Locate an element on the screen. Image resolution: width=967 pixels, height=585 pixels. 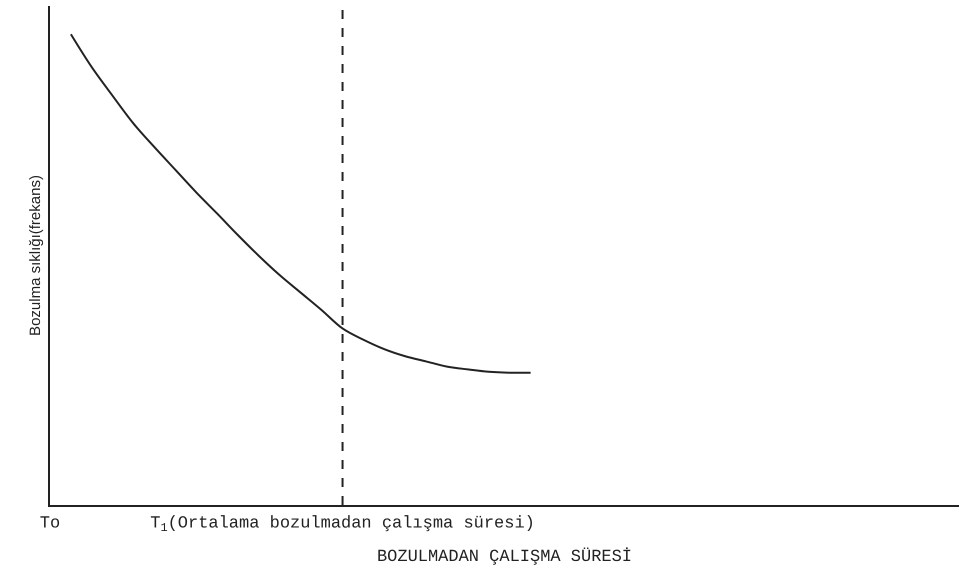
x-axis-title: BOZULMADAN ÇALIŞMA SÜRESİ is located at coordinates (504, 556).